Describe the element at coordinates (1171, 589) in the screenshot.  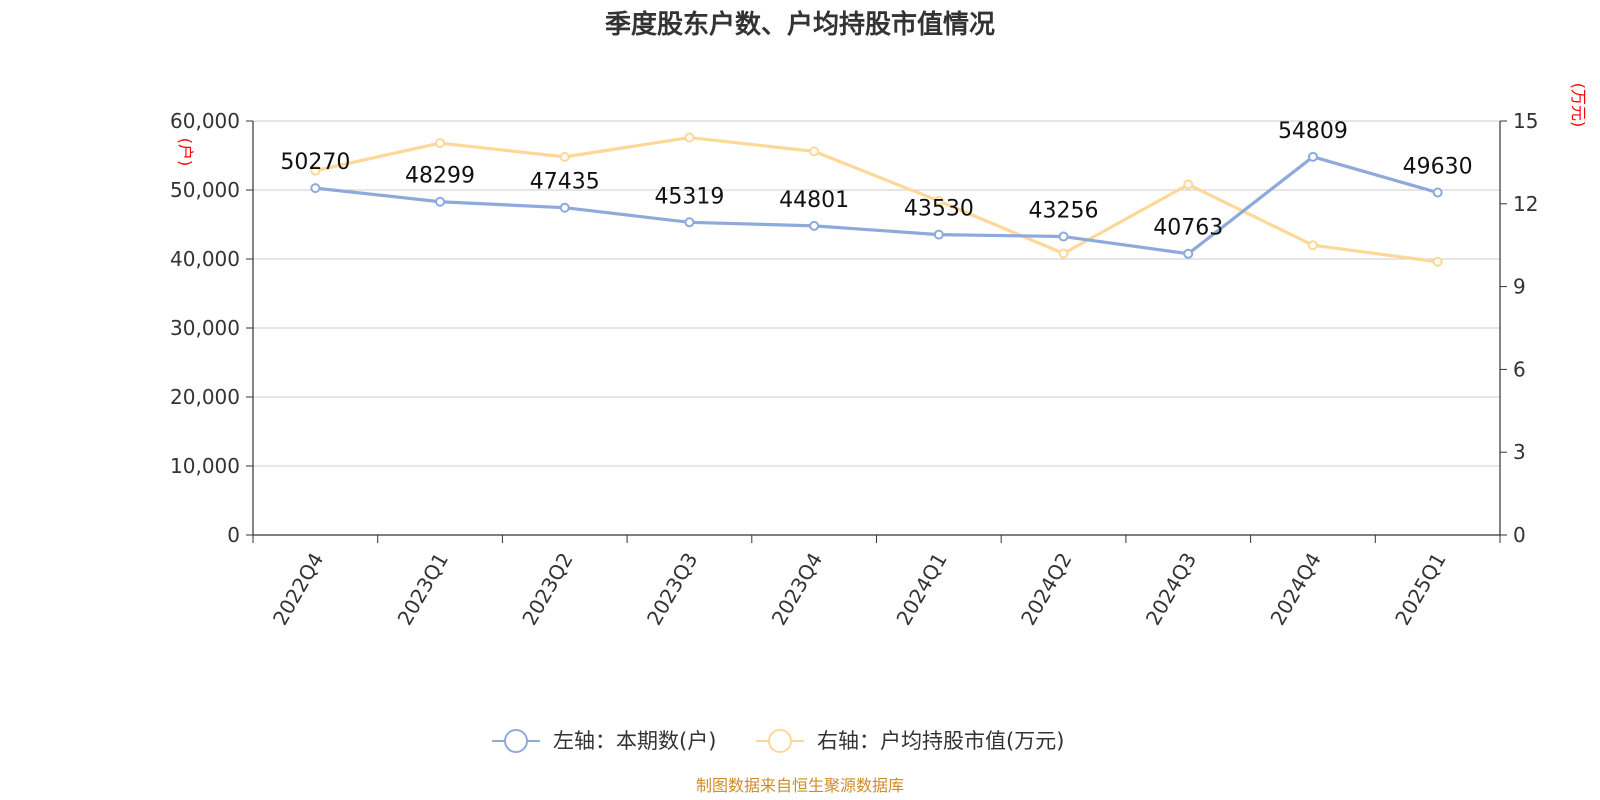
I see `x-axis-tick-label: 2024Q3` at that location.